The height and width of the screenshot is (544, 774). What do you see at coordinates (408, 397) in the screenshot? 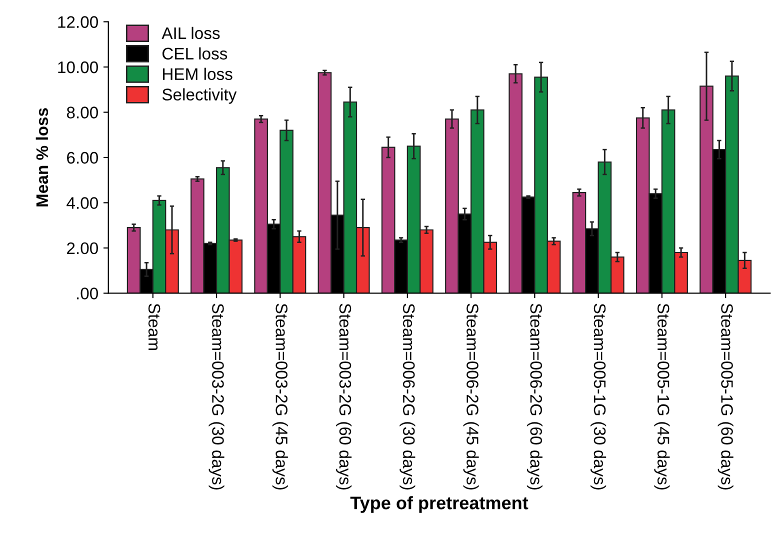
I see `x-tick-label: Steam=006-2G (30 days)` at bounding box center [408, 397].